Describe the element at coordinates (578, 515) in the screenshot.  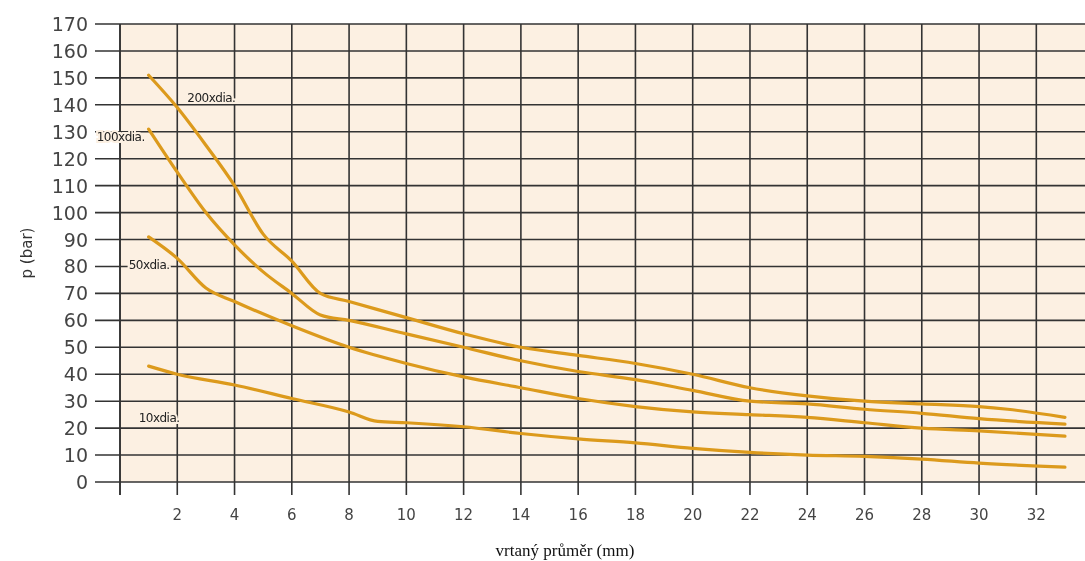
I see `x-tick-label: 16` at that location.